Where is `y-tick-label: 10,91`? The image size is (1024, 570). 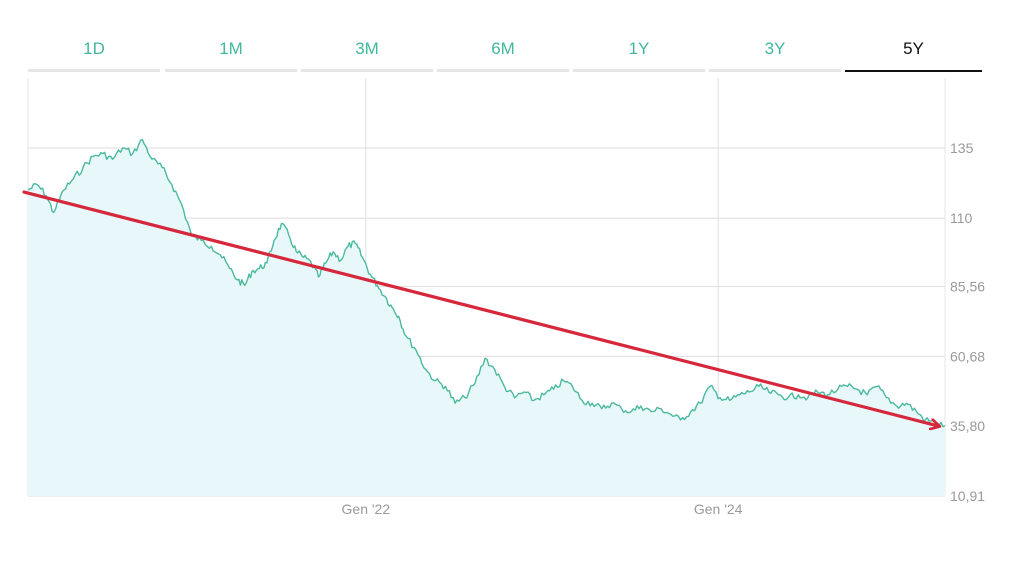
y-tick-label: 10,91 is located at coordinates (967, 496).